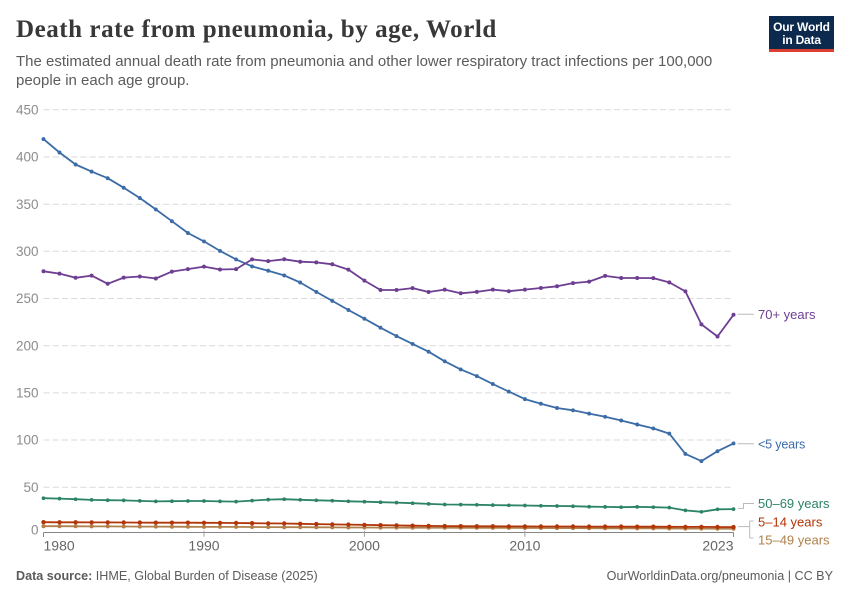 This screenshot has height=600, width=850. I want to click on svg-text: 150, so click(27, 393).